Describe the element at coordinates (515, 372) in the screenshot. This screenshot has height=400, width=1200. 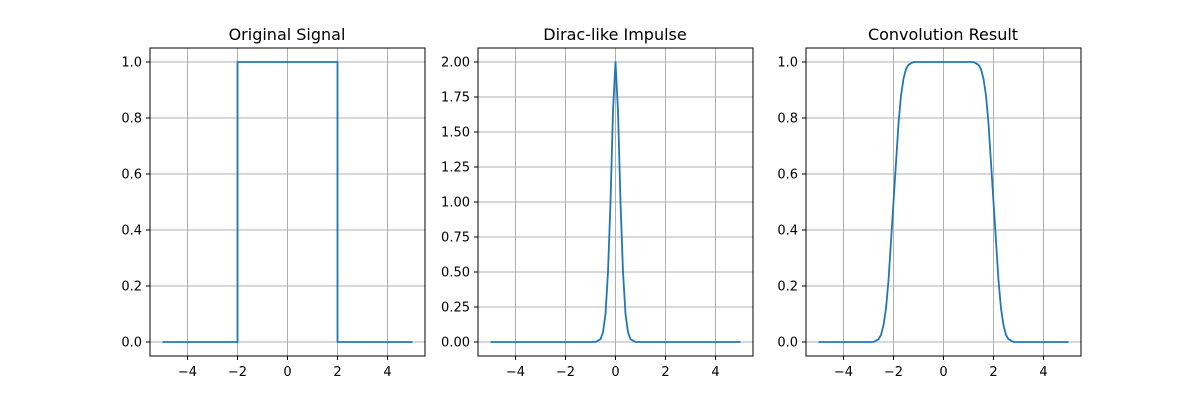
I see `subplot-2-xtick-label-0: −4` at that location.